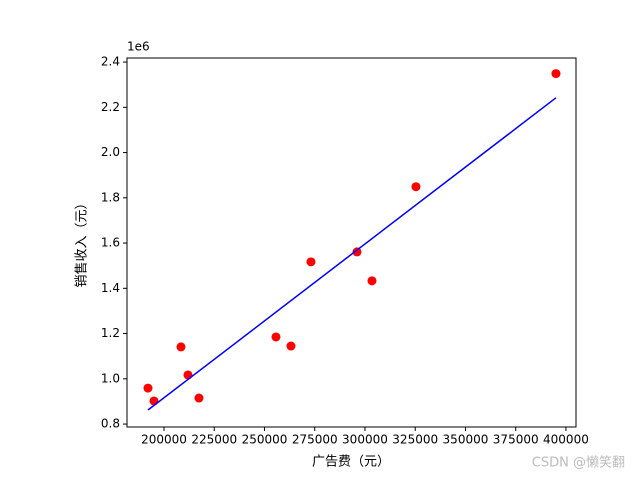 The image size is (640, 480). Describe the element at coordinates (82, 241) in the screenshot. I see `y-axis-title: 销售收入（元）` at that location.